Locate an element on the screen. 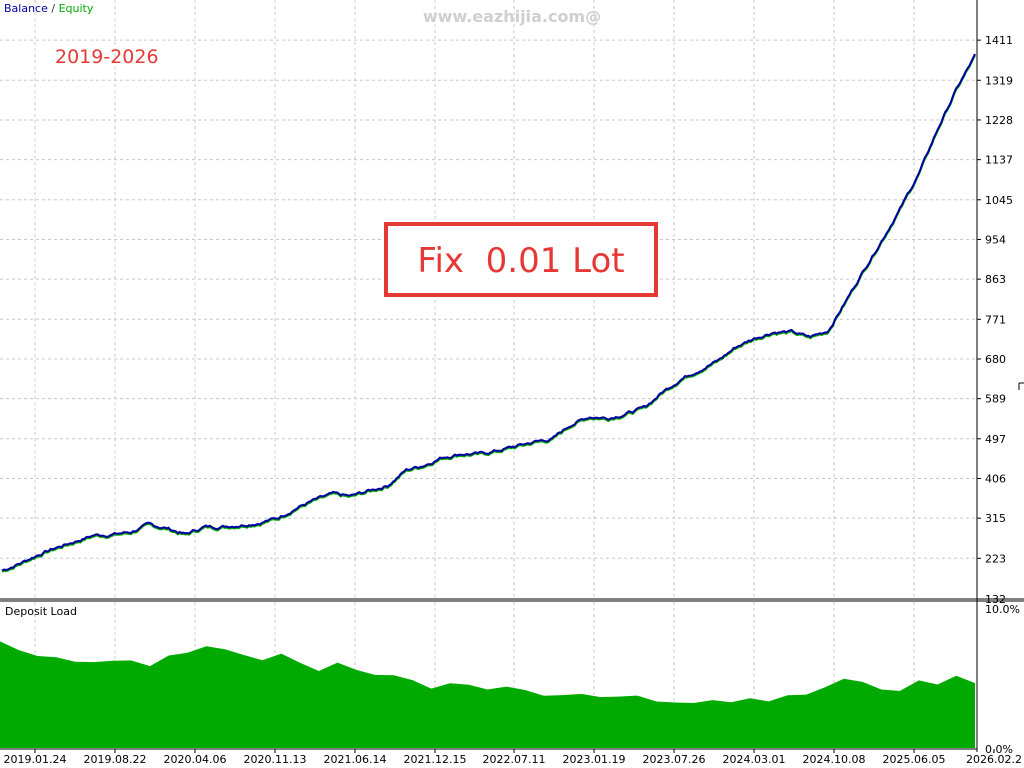 The height and width of the screenshot is (768, 1024). deposit-load-area-layer is located at coordinates (487, 694).